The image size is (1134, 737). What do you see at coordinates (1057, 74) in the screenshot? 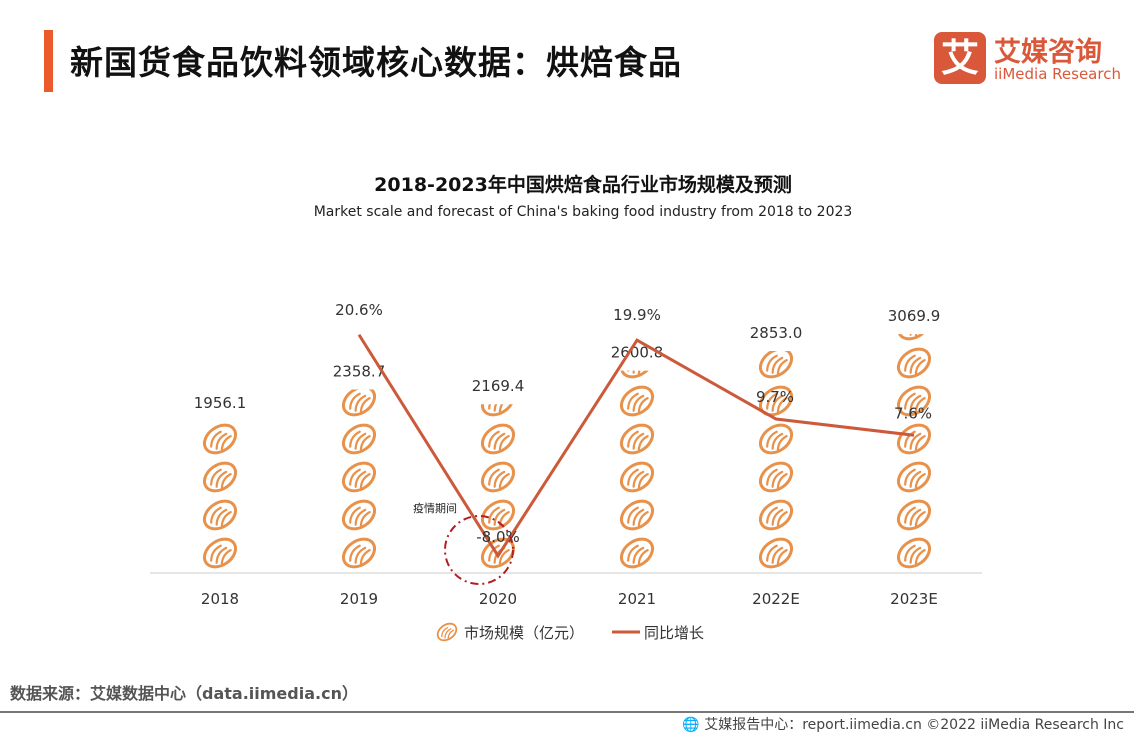
I see `logo-en: iiMedia Research` at bounding box center [1057, 74].